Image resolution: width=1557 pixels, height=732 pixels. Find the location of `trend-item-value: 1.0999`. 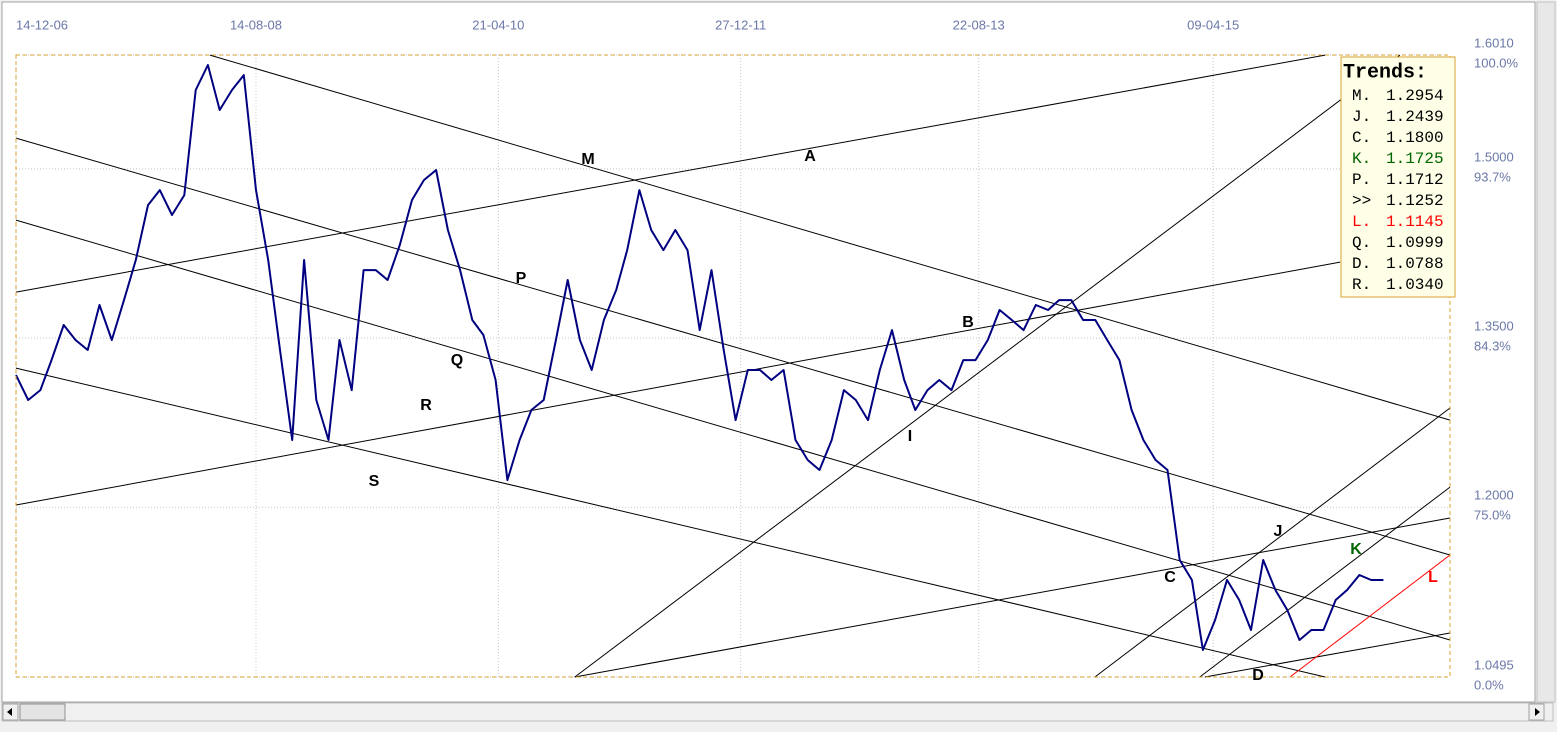

trend-item-value: 1.0999 is located at coordinates (1415, 243).